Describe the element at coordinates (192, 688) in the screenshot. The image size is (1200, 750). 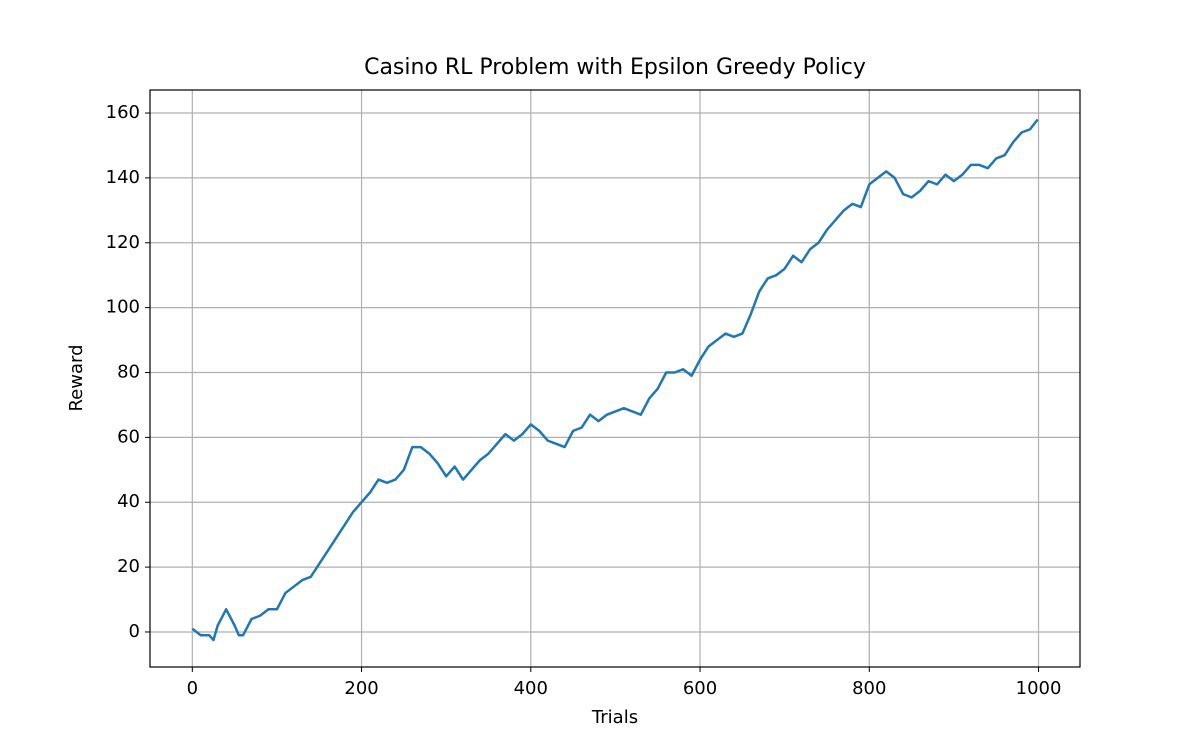
I see `x-tick-label: 0` at that location.